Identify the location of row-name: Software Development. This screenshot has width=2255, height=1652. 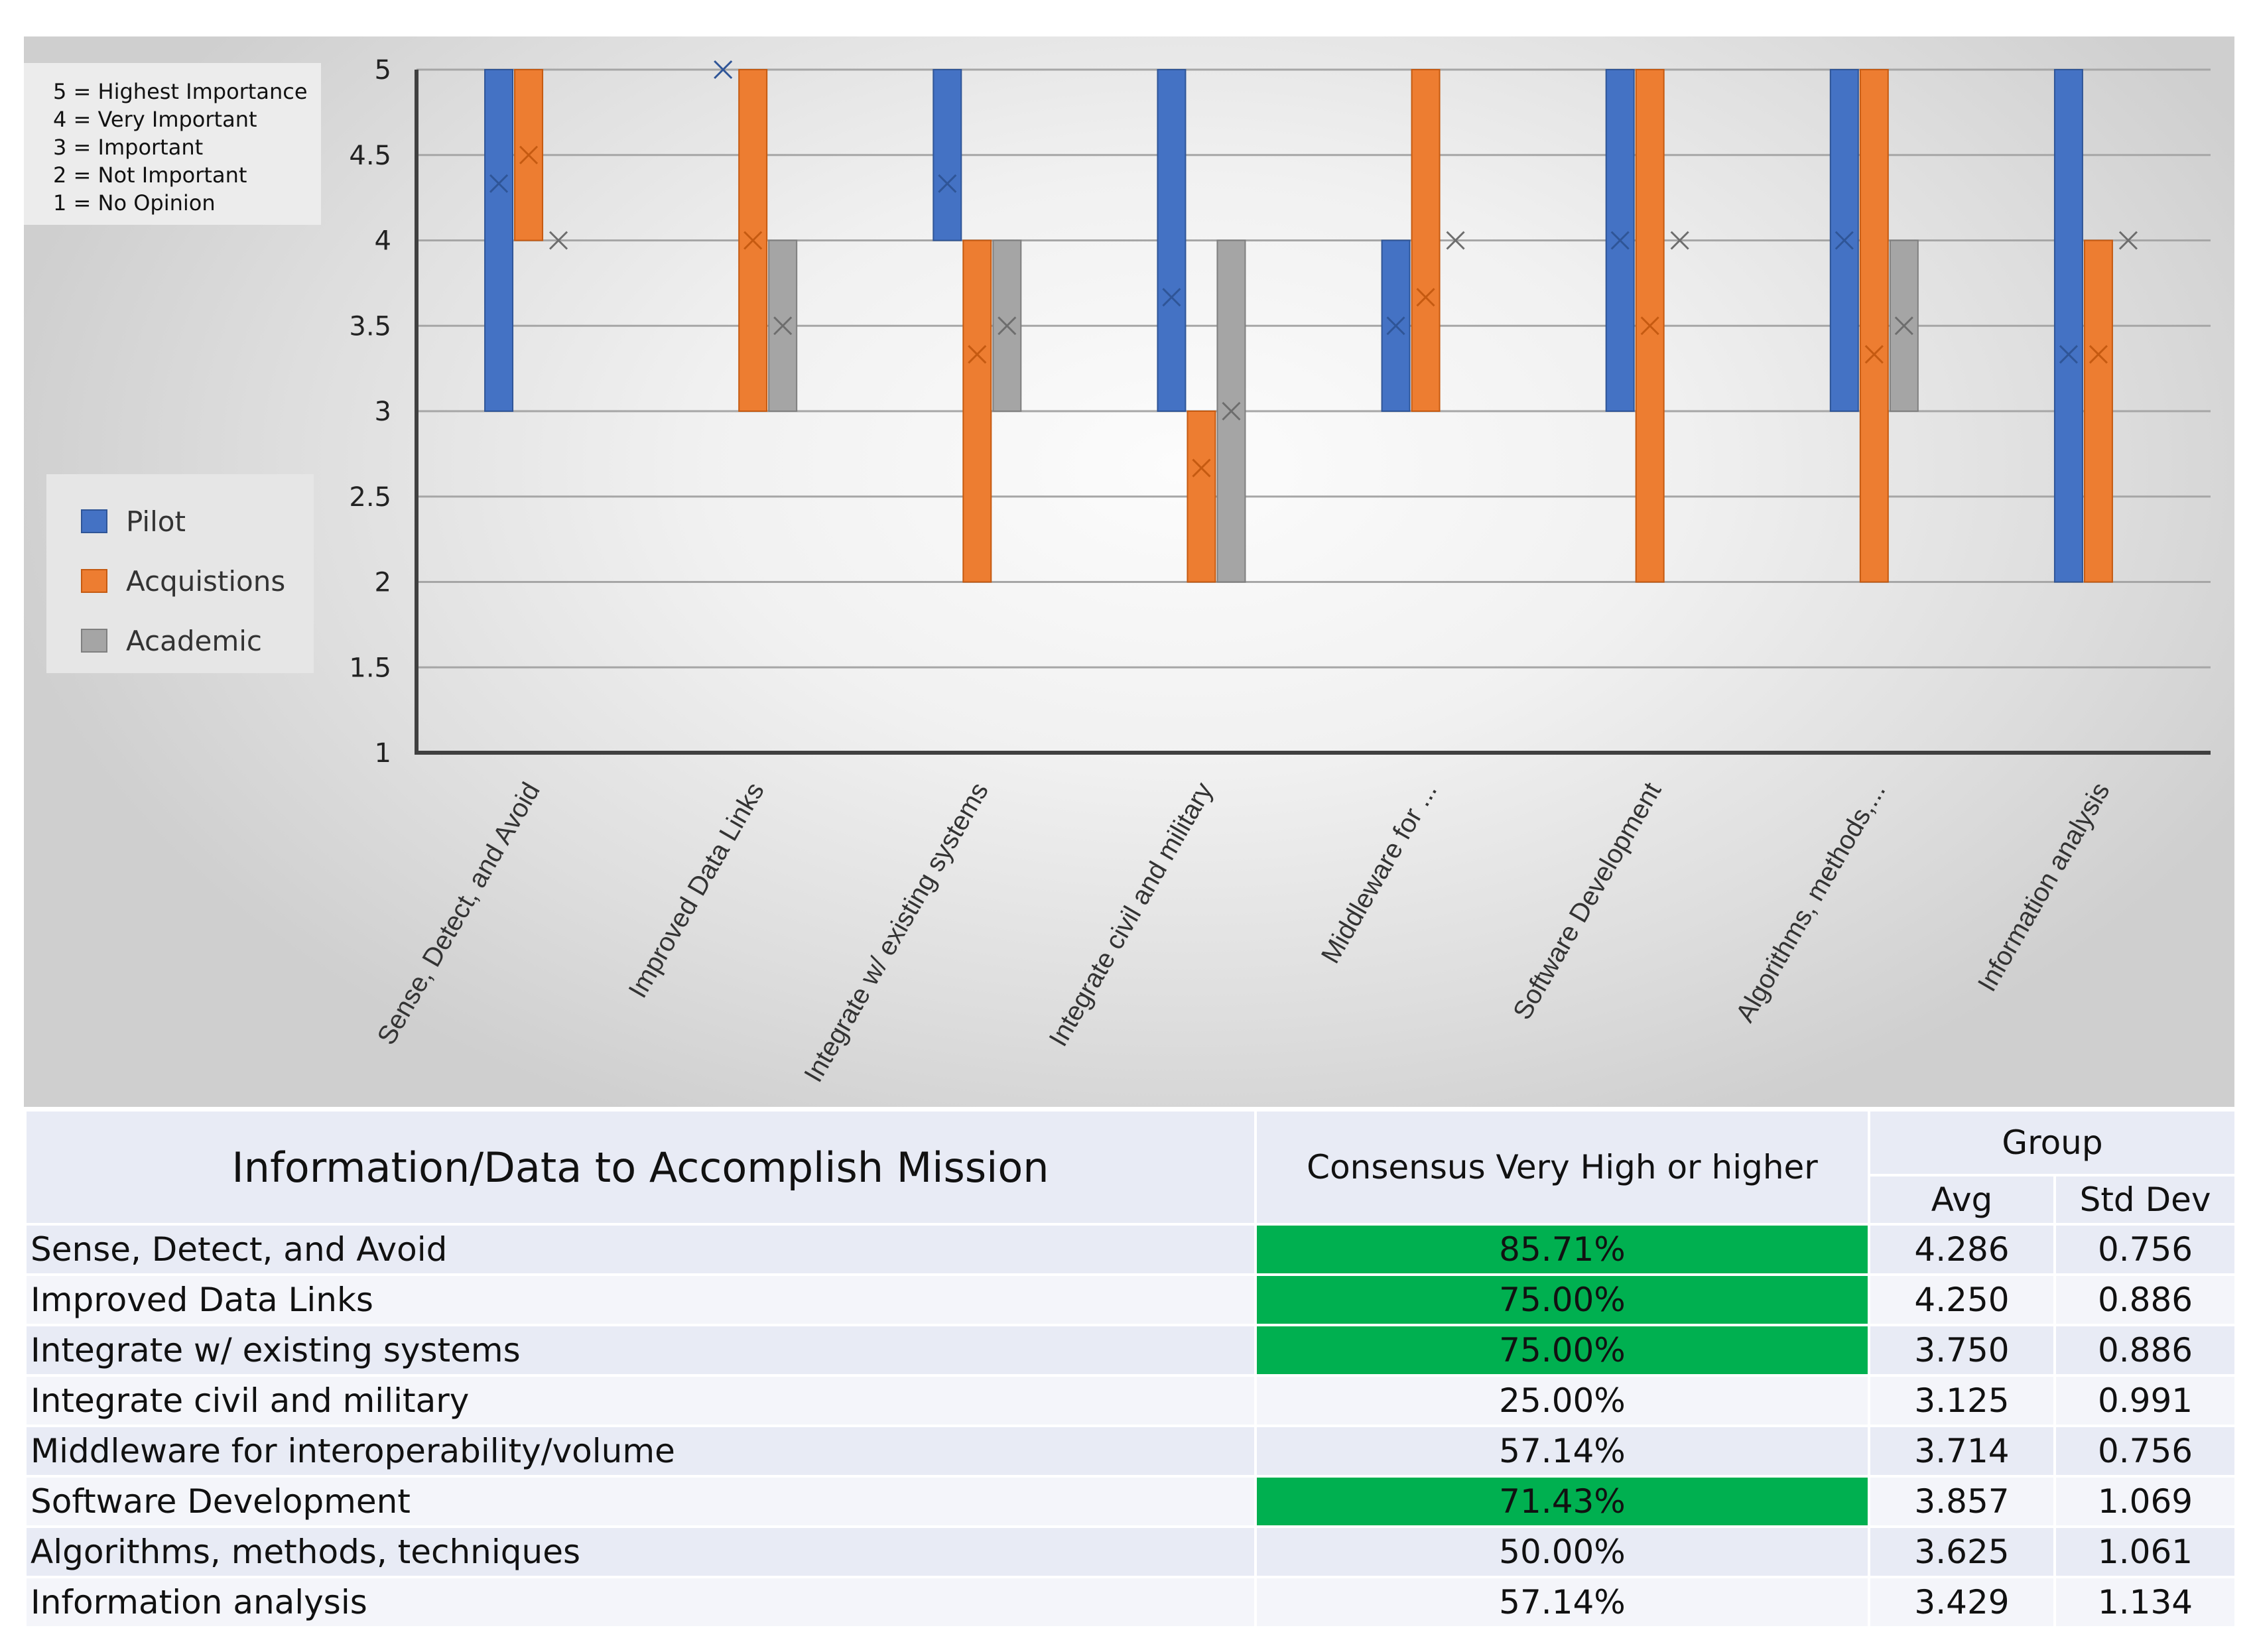
(640, 1501).